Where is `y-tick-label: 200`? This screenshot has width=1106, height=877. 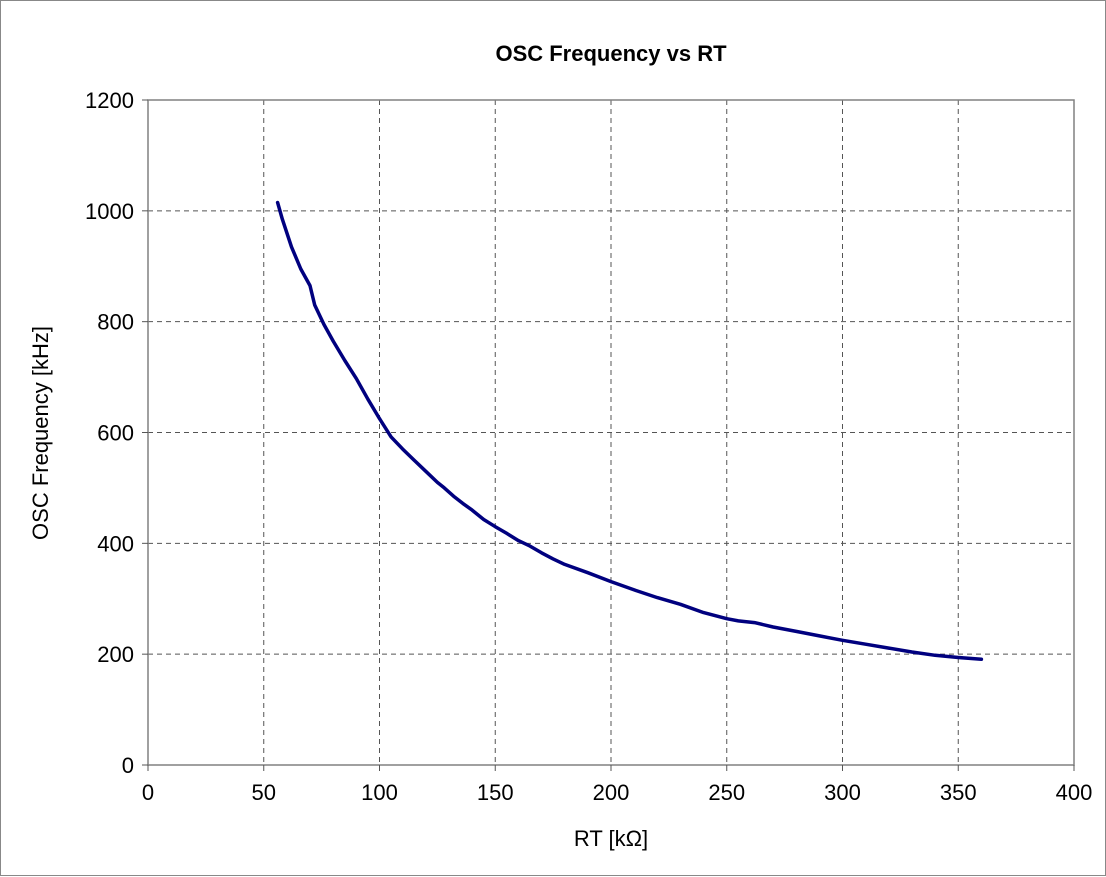
y-tick-label: 200 is located at coordinates (115, 654).